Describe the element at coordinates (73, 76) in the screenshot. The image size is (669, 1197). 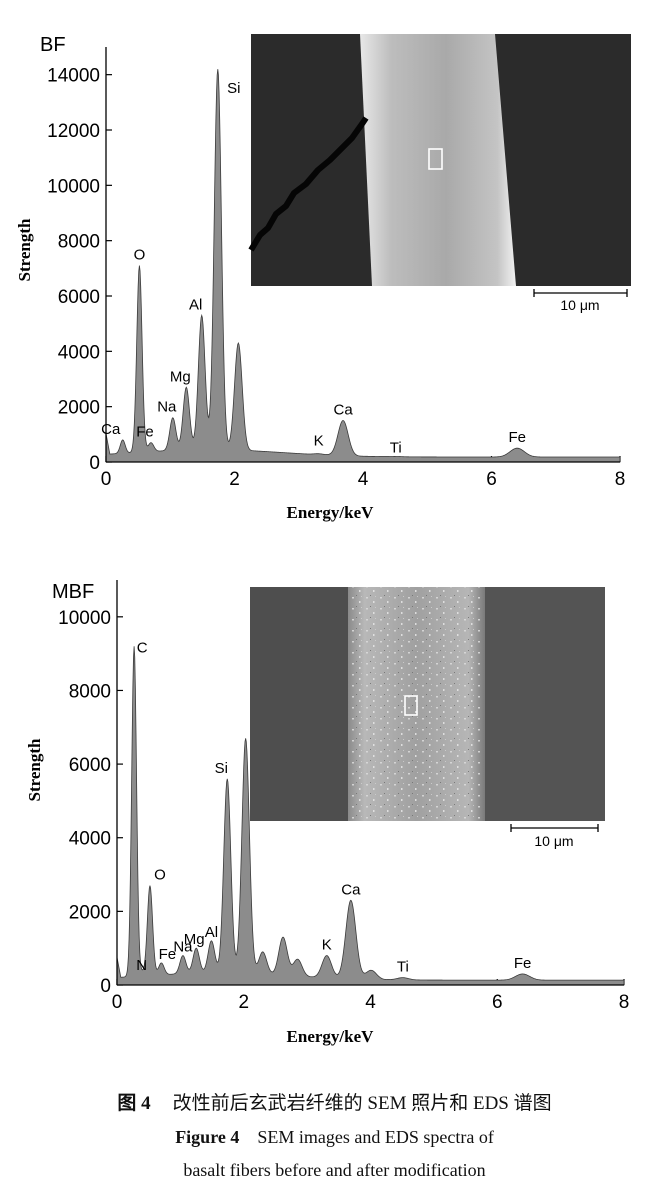
I see `y-tick-label: 14000` at that location.